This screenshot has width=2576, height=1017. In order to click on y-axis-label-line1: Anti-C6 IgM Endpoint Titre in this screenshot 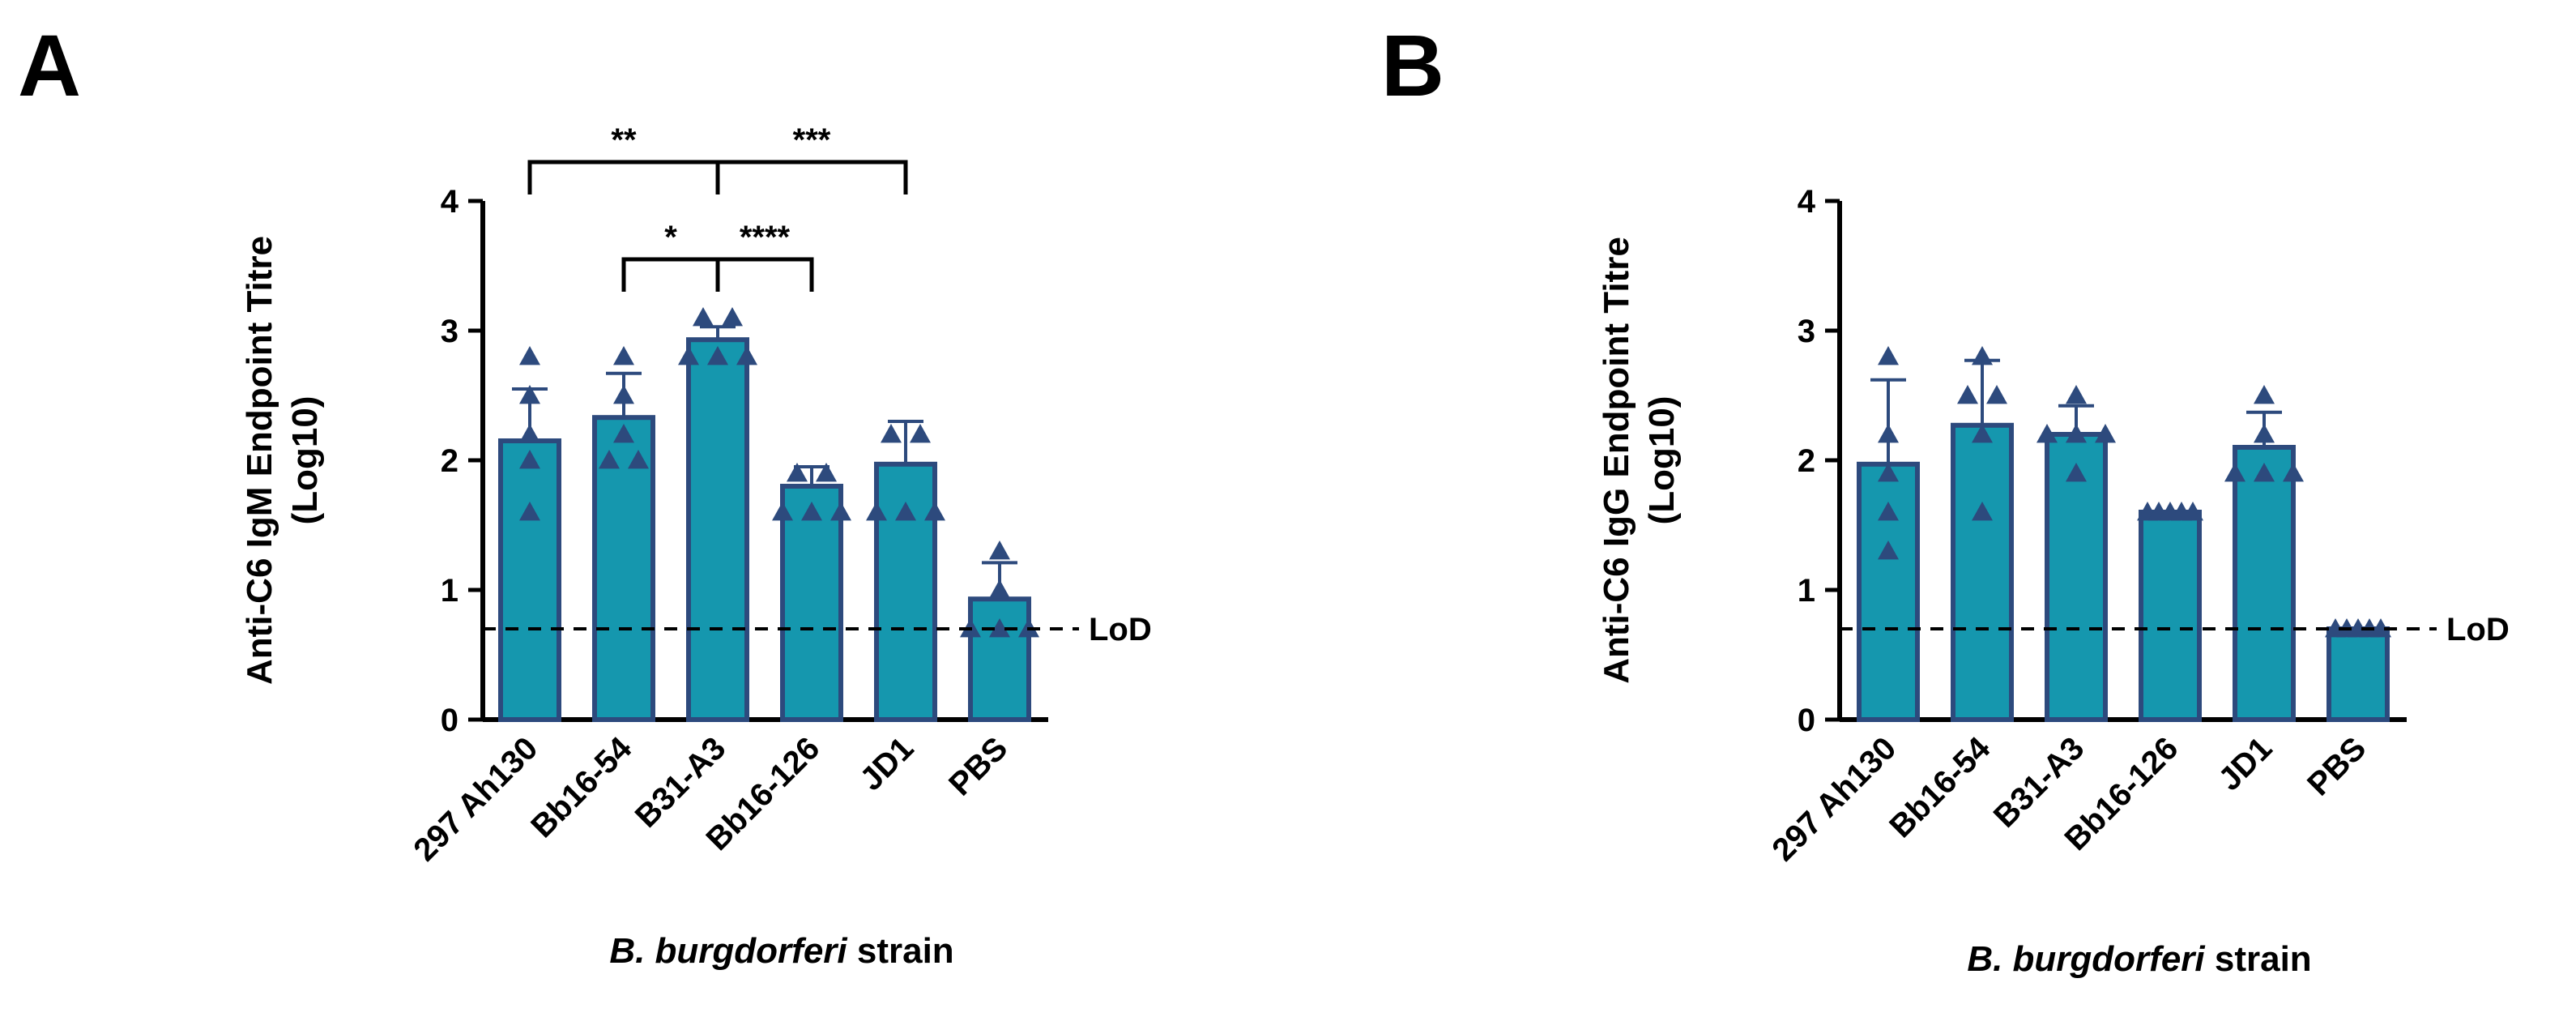, I will do `click(260, 460)`.